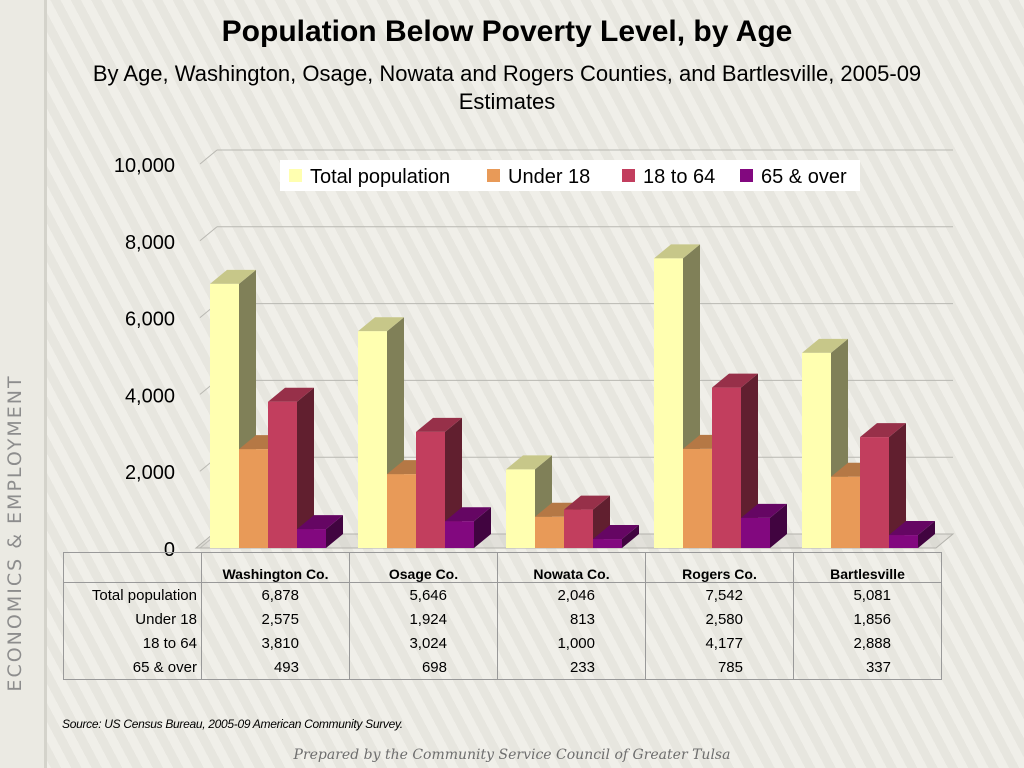 The image size is (1024, 768). What do you see at coordinates (150, 473) in the screenshot?
I see `y-tick-label: 2,000` at bounding box center [150, 473].